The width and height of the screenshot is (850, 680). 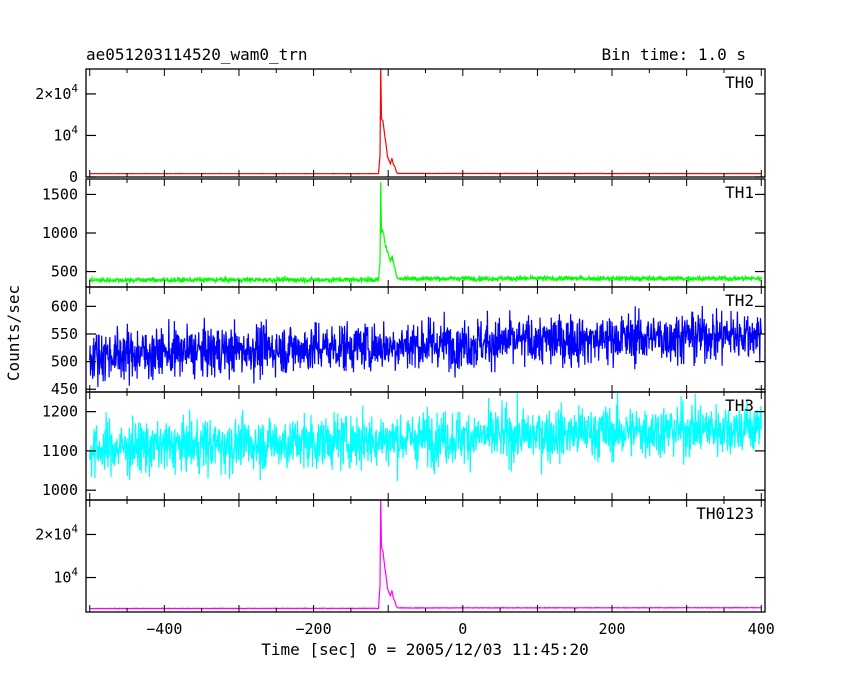 I want to click on x-tick-label: −400, so click(x=164, y=629).